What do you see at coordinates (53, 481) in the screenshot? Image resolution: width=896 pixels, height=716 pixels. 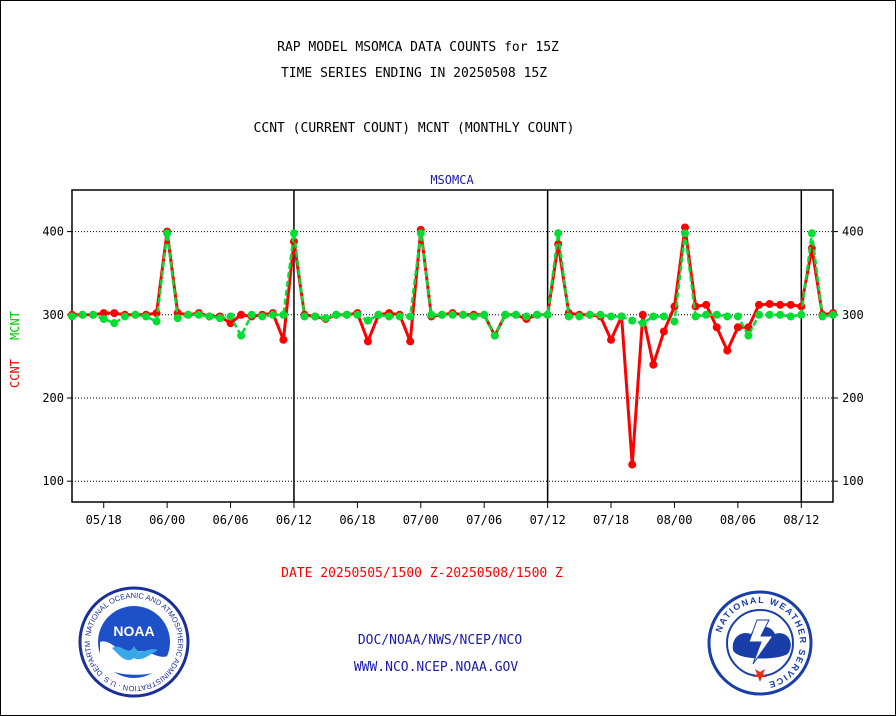 I see `y-tick-label: 100` at bounding box center [53, 481].